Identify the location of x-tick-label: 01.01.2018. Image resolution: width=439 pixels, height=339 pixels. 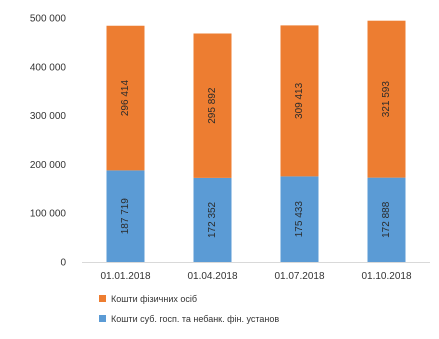
(125, 276).